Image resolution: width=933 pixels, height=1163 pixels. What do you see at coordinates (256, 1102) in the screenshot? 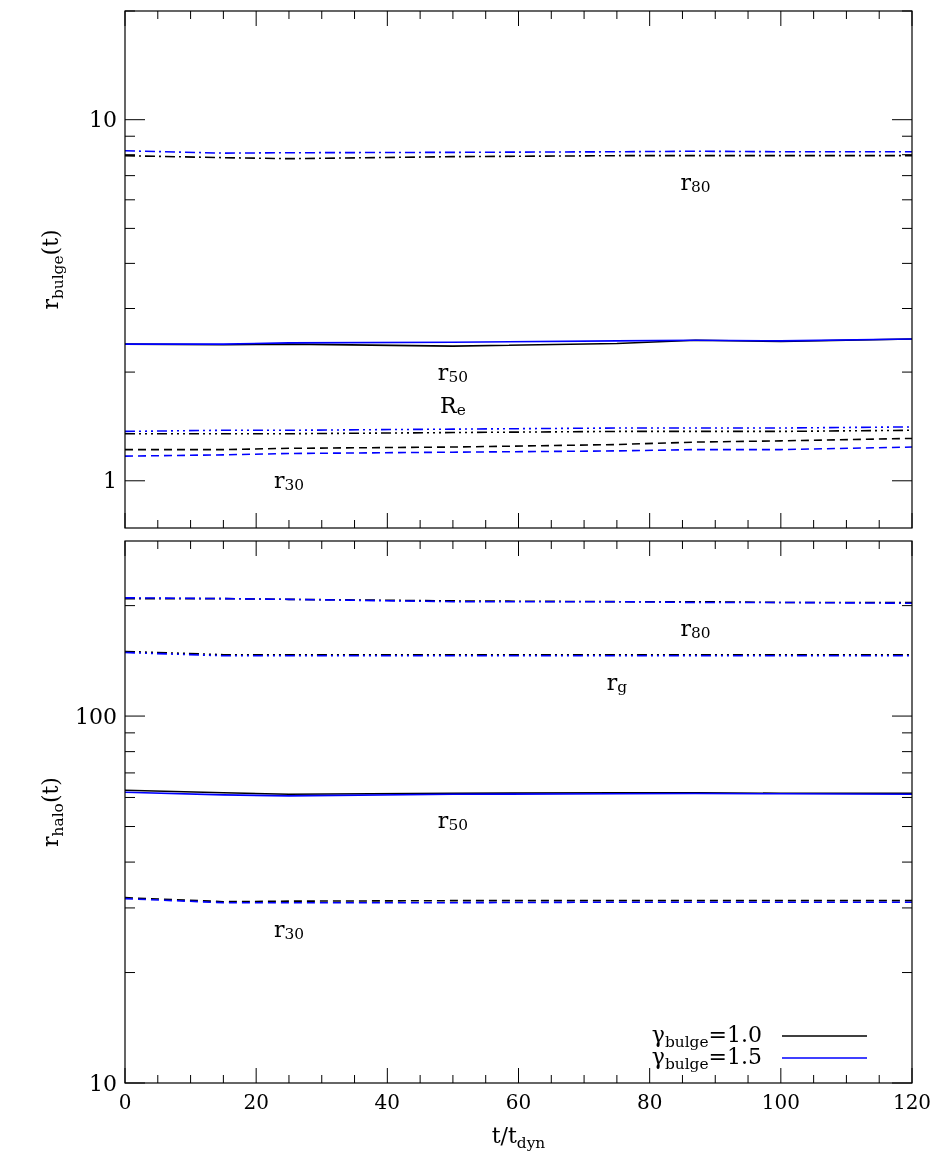
I see `x-tick-label: 20` at bounding box center [256, 1102].